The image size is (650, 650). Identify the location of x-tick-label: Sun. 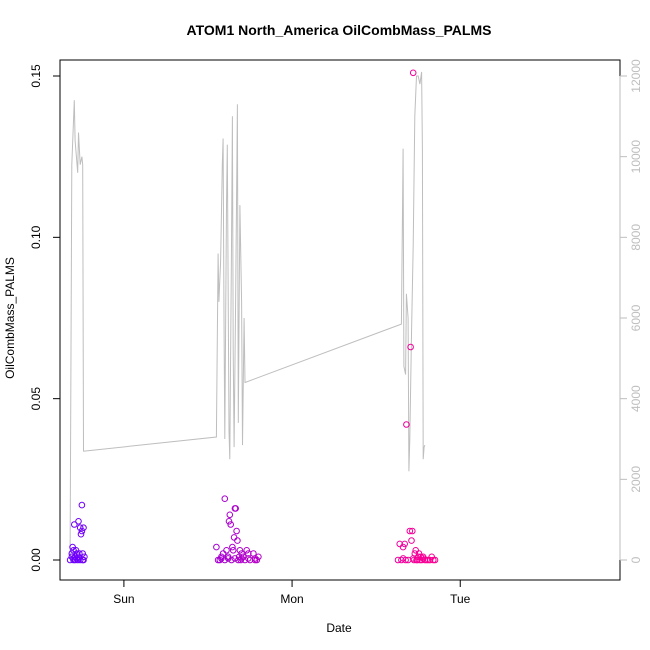
(123, 599).